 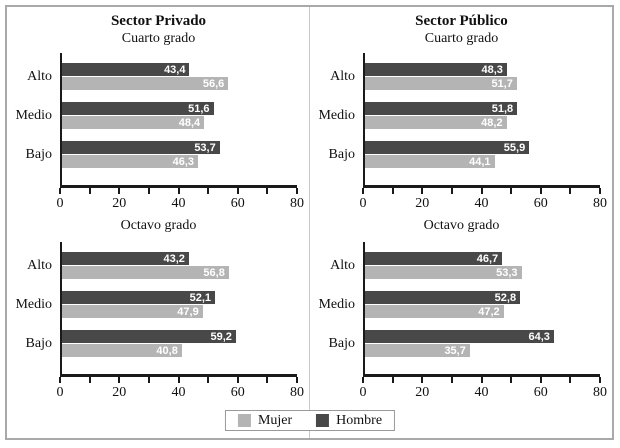 I want to click on bar-value-label: 46,7, so click(x=487, y=258).